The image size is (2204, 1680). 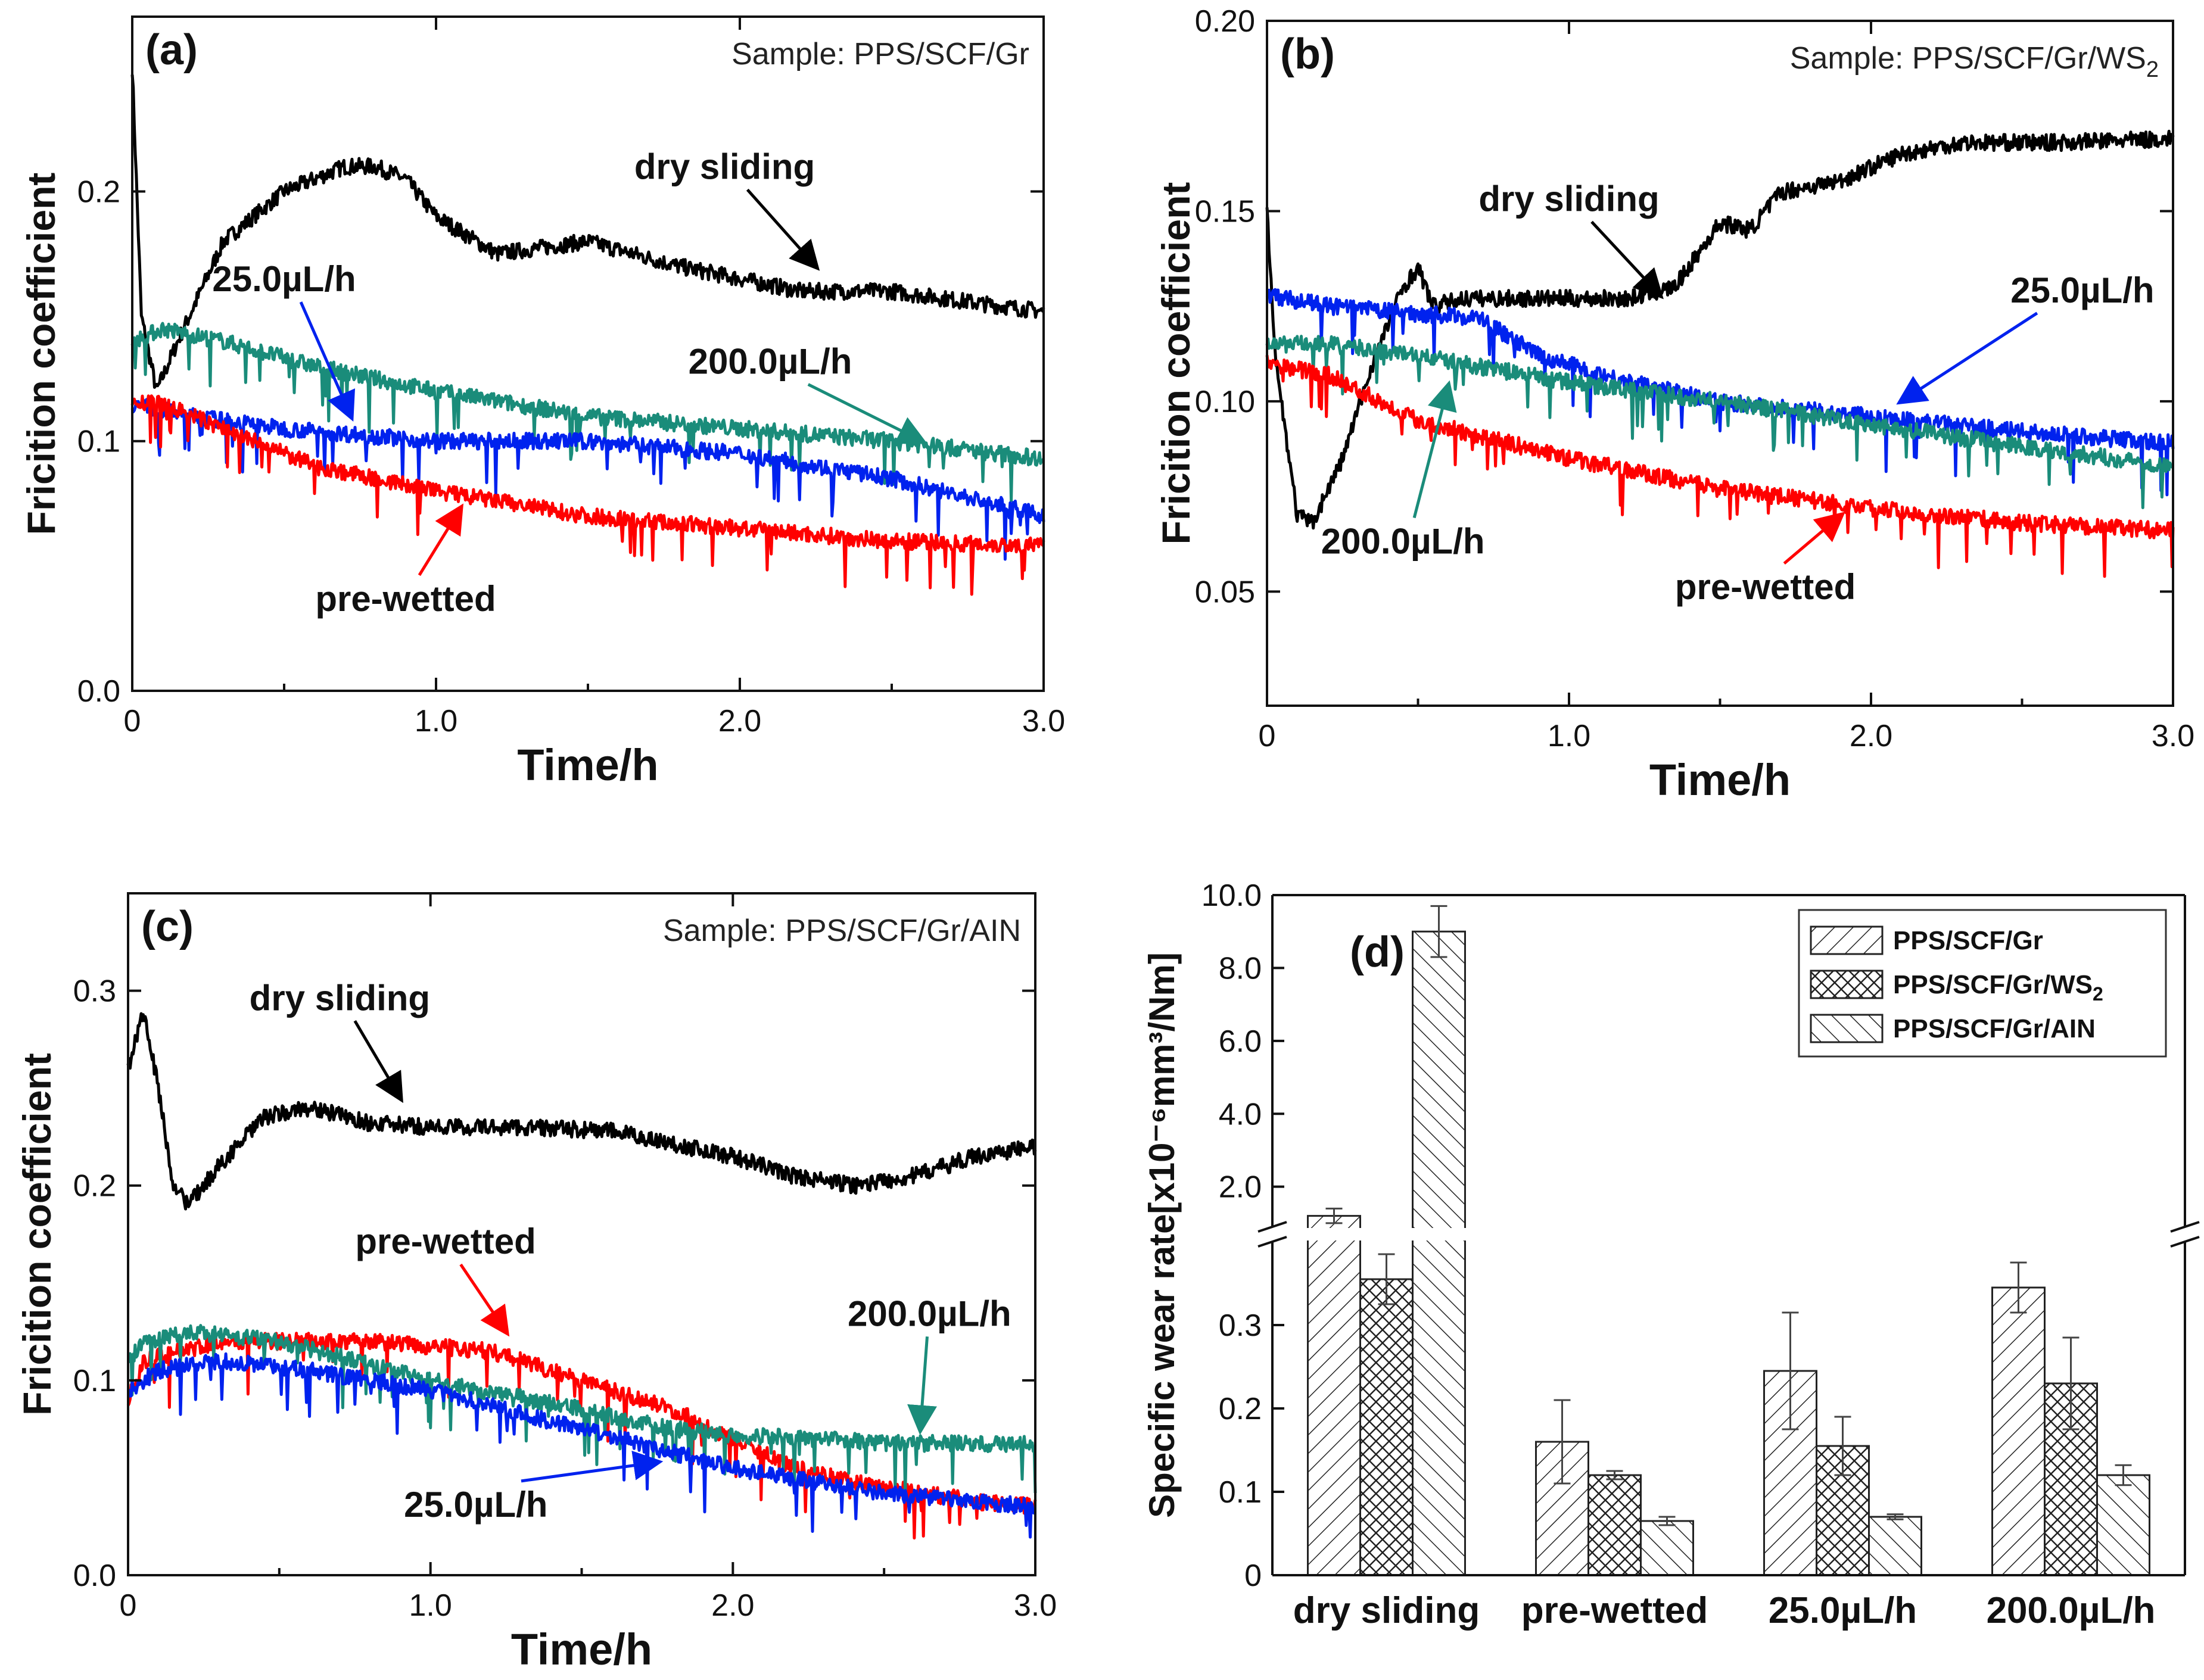 I want to click on axis-break-gap, so click(x=1728, y=1234).